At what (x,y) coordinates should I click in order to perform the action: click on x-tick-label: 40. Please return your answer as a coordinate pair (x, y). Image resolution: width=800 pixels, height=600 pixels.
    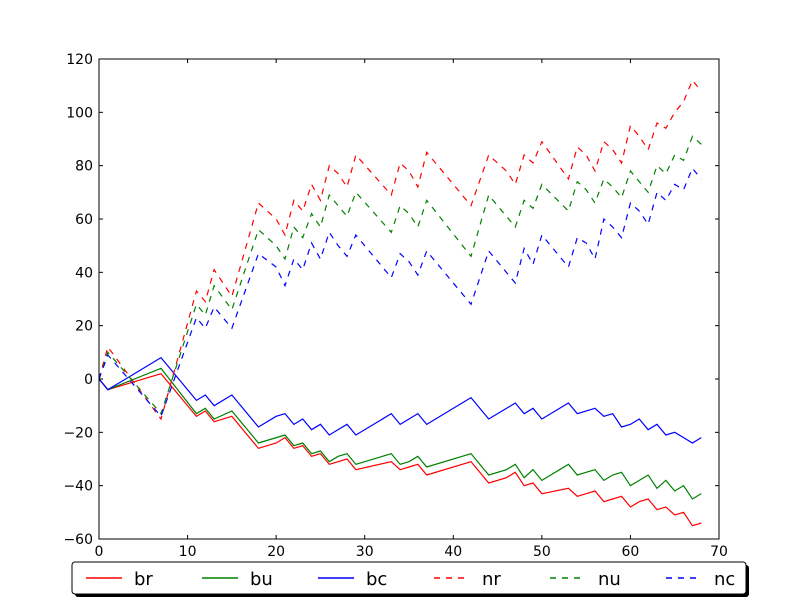
    Looking at the image, I should click on (453, 552).